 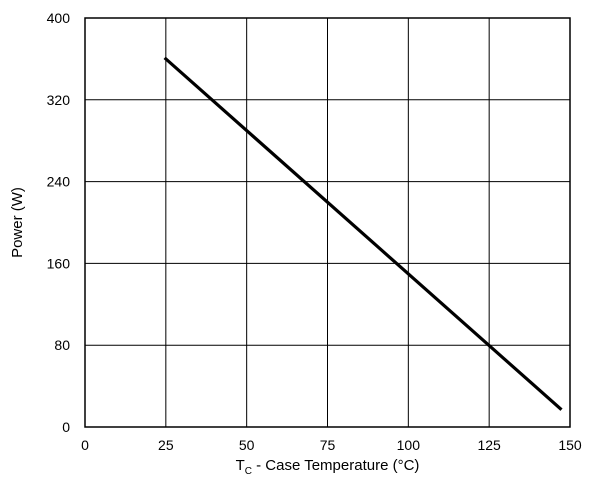 I want to click on x-tick-label: 100, so click(x=409, y=445).